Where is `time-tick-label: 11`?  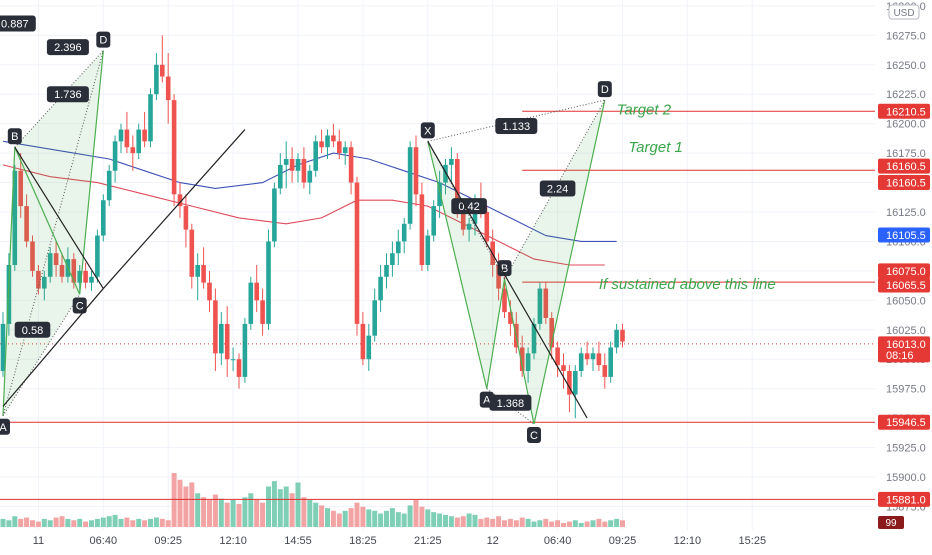
time-tick-label: 11 is located at coordinates (38, 541).